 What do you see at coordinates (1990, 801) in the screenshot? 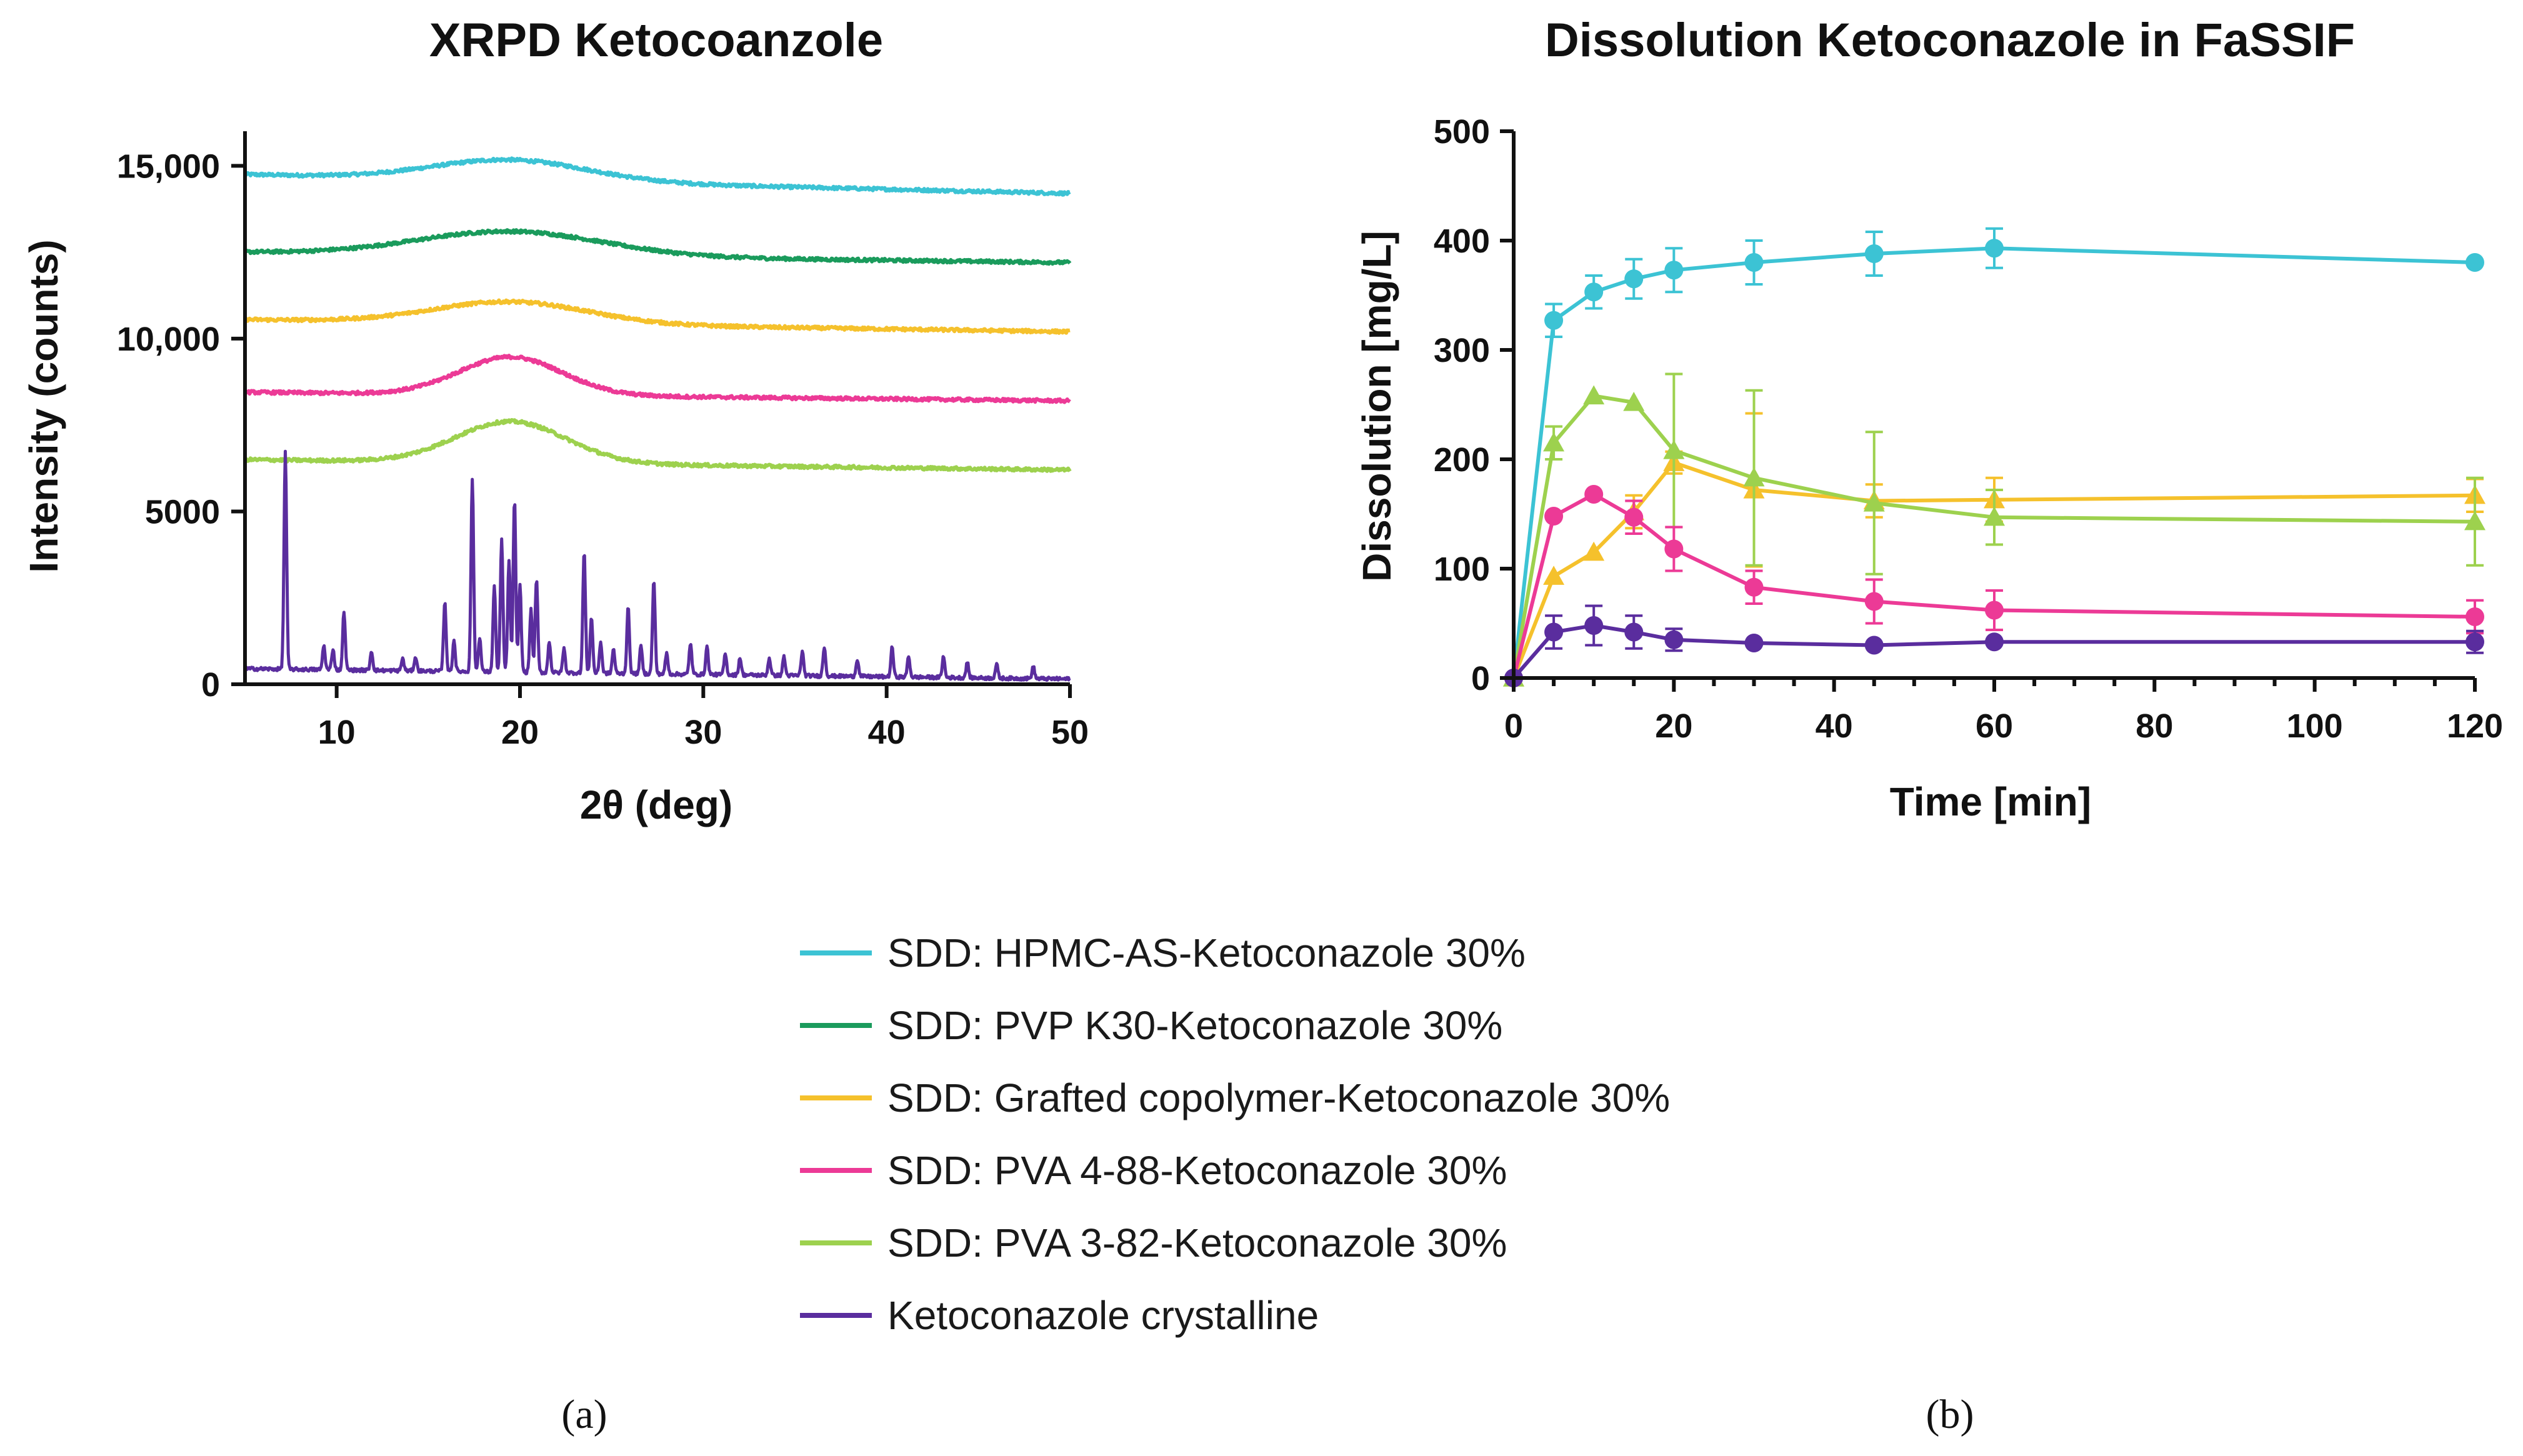
I see `dissolution-x-axis-label: Time [min]` at bounding box center [1990, 801].